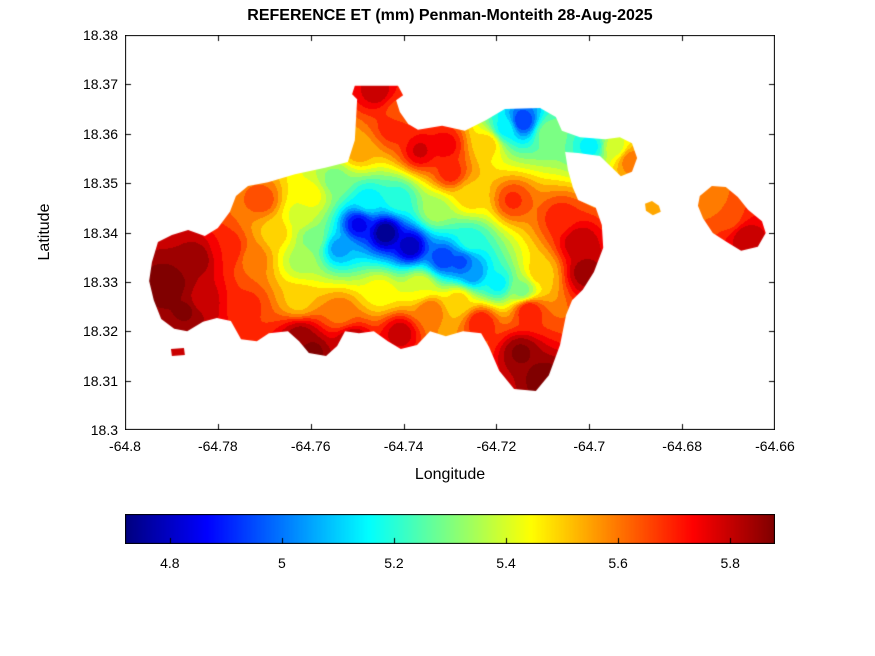 This screenshot has height=656, width=875. Describe the element at coordinates (44, 232) in the screenshot. I see `y-axis-label: Latitude` at that location.